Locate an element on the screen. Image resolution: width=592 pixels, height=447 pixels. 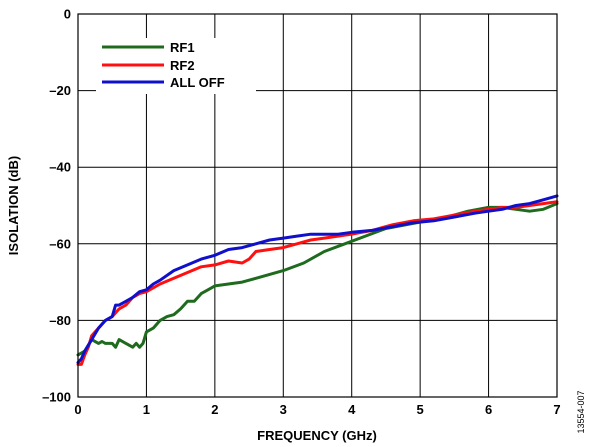
y-tick-label: 0 is located at coordinates (67, 14).